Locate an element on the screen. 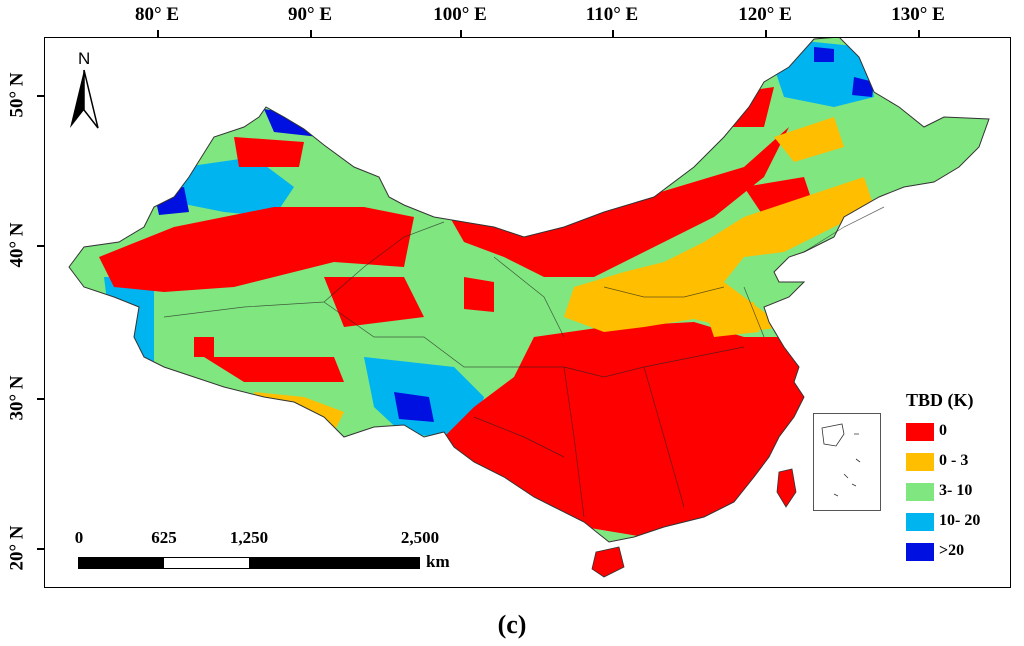  scale-label-625: 625 is located at coordinates (164, 537).